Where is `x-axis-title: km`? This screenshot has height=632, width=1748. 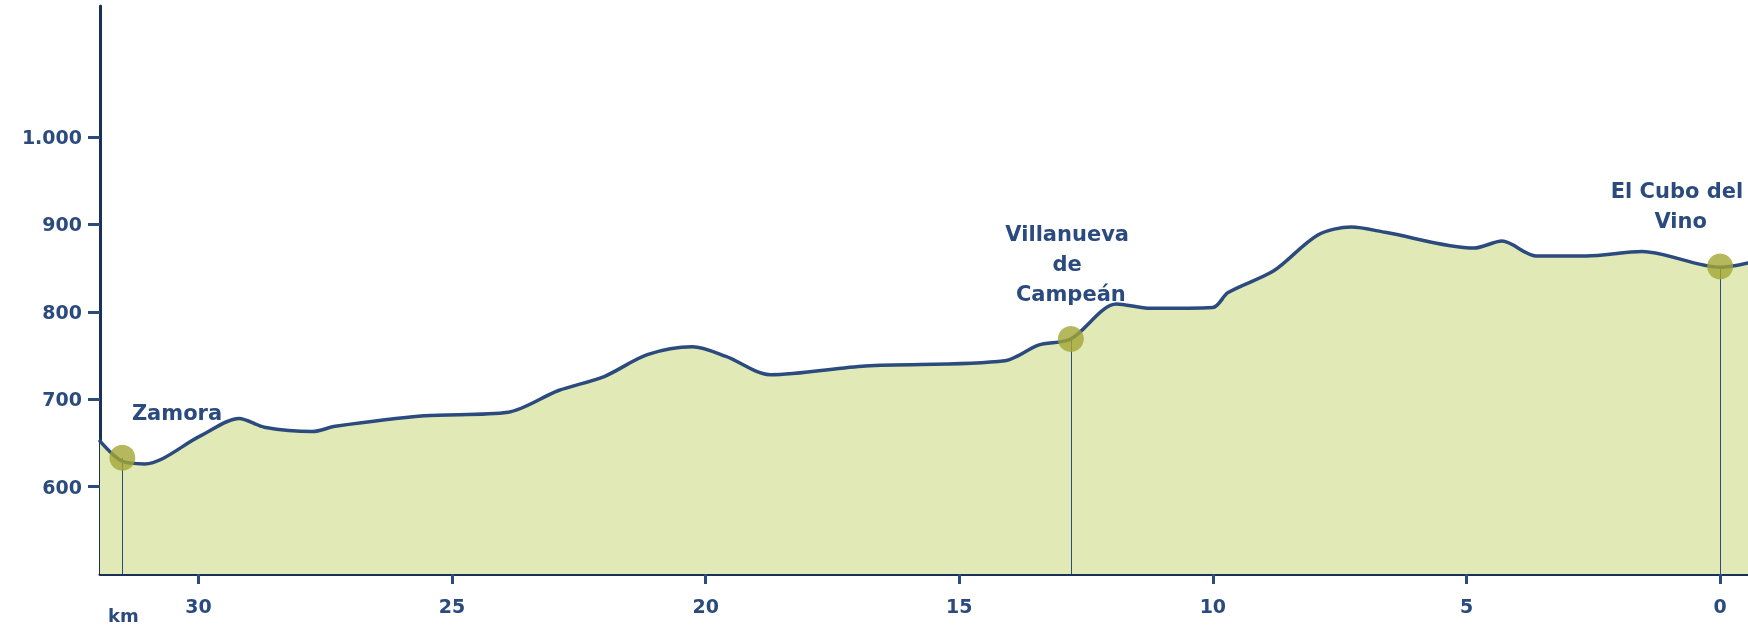
x-axis-title: km is located at coordinates (123, 615).